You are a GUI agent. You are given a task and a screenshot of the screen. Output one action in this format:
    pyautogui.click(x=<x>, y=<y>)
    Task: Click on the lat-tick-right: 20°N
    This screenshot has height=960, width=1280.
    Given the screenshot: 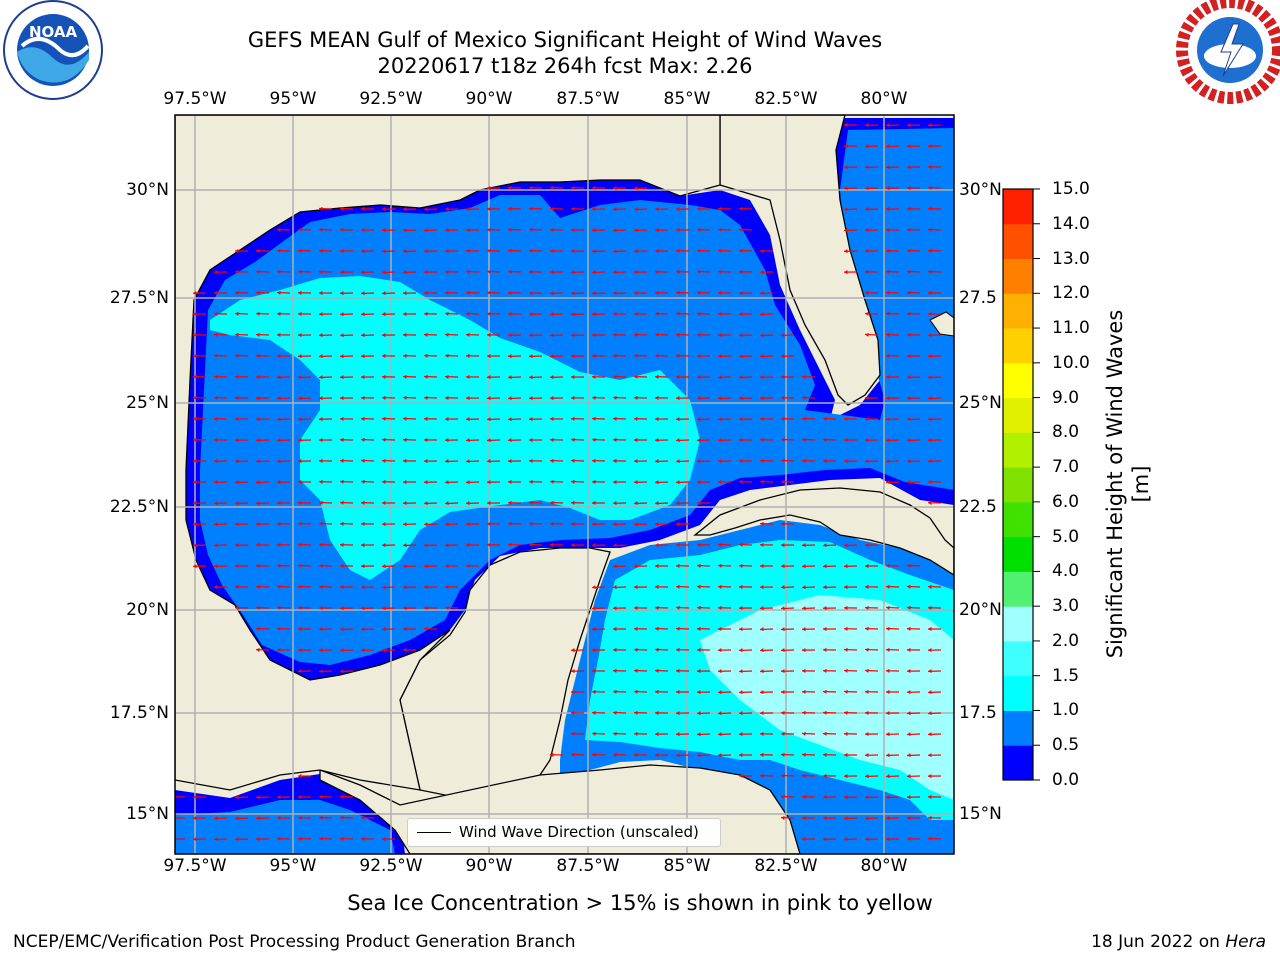 What is the action you would take?
    pyautogui.click(x=980, y=610)
    